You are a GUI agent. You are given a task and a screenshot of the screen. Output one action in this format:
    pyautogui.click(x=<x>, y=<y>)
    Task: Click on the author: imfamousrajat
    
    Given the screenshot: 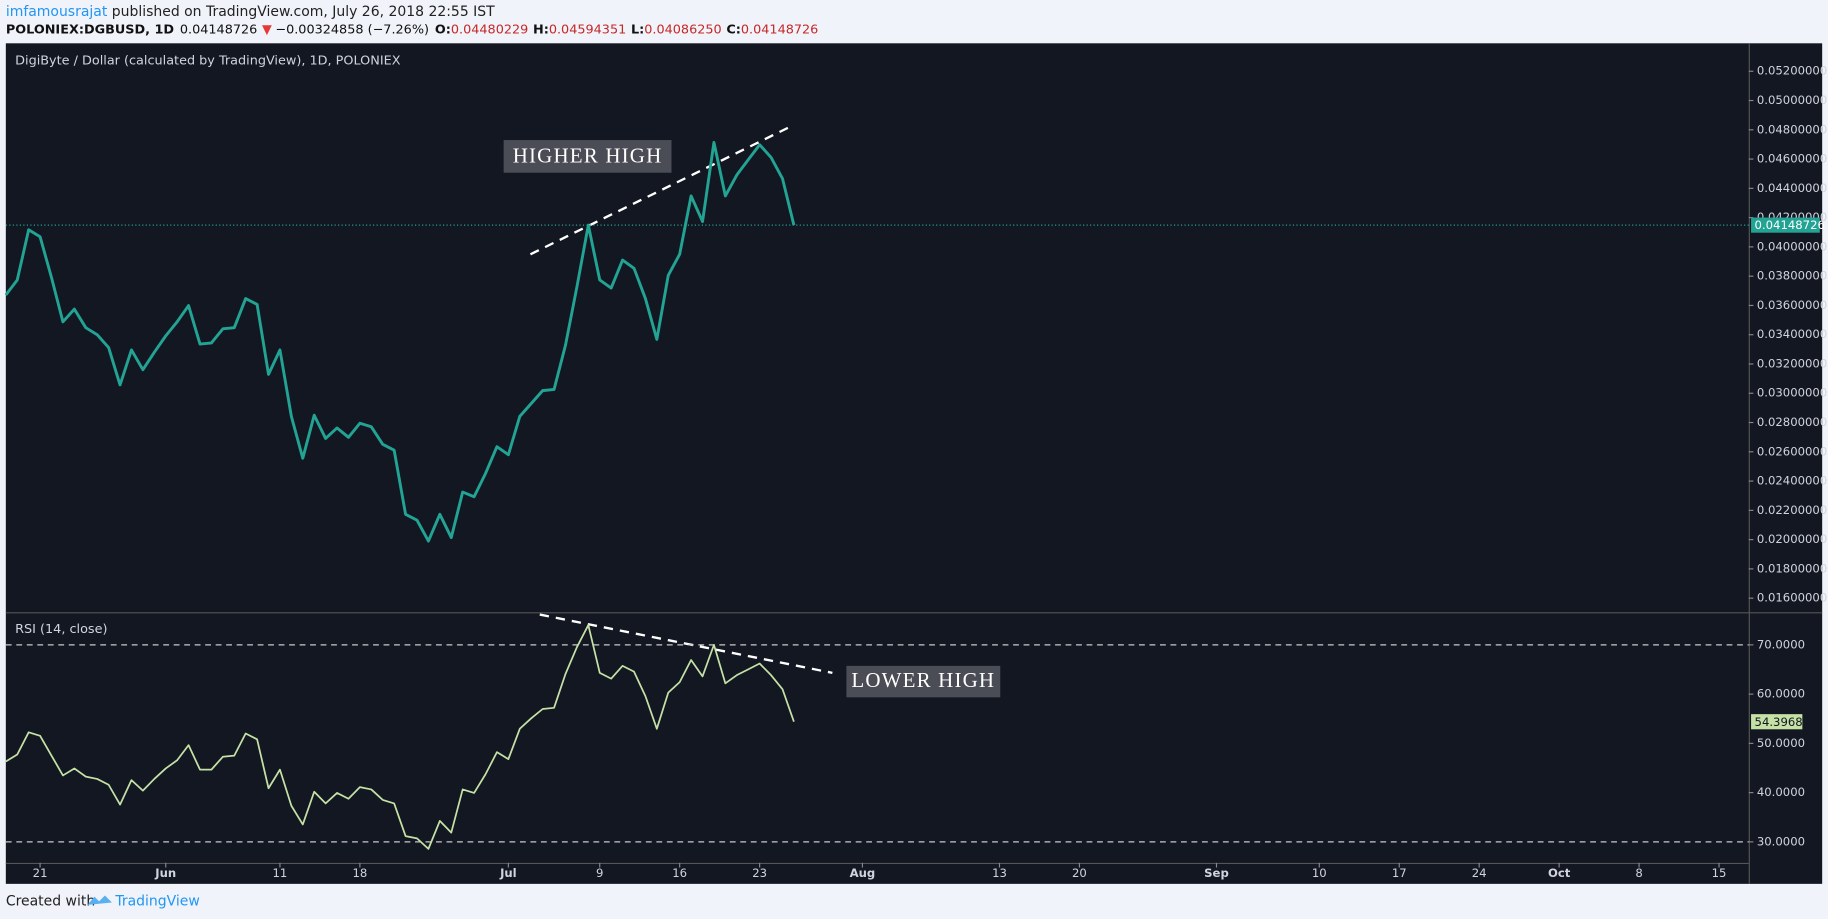 What is the action you would take?
    pyautogui.click(x=57, y=12)
    